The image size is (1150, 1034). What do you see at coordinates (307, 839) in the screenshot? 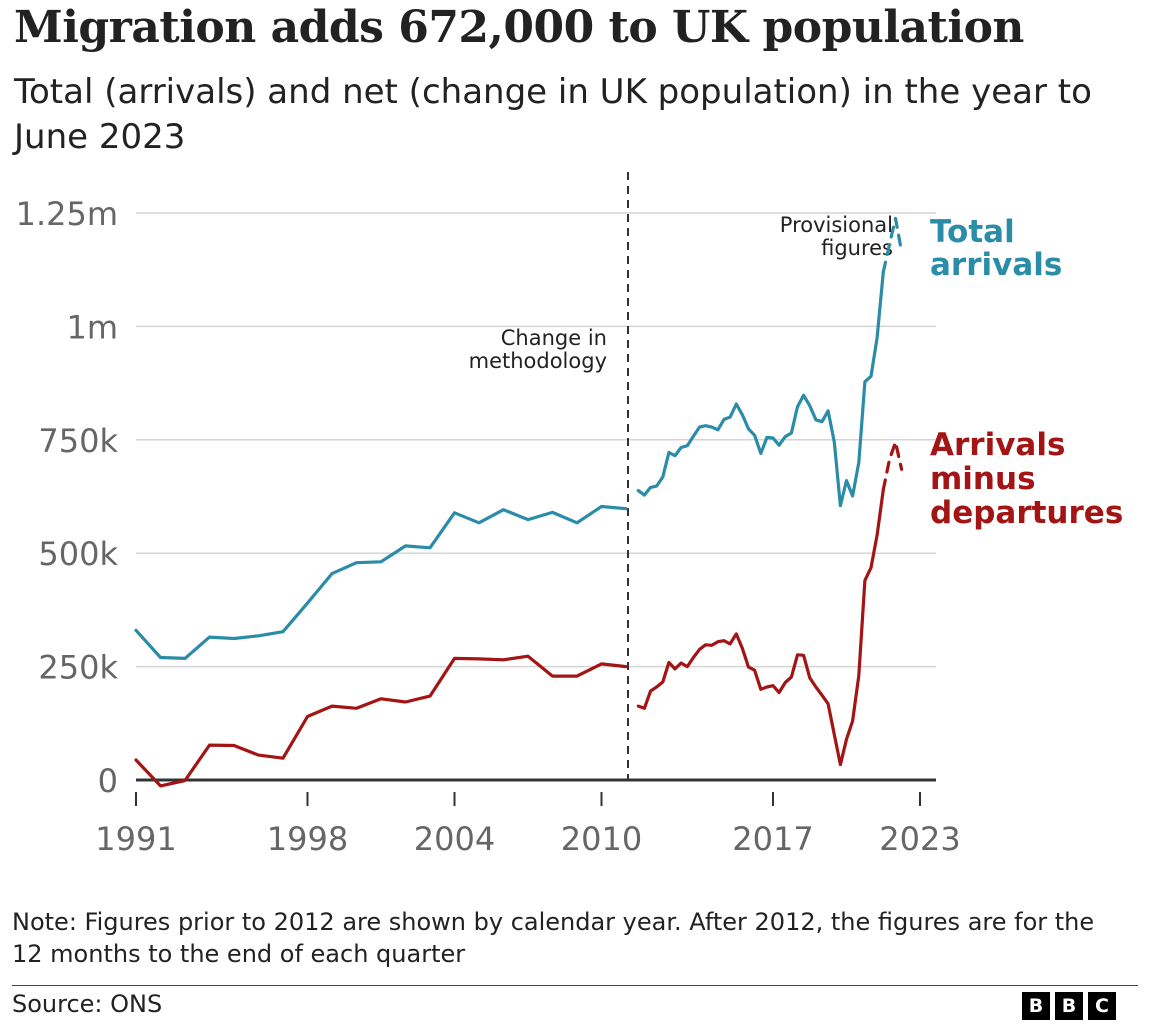
I see `x-tick-label: 1998` at bounding box center [307, 839].